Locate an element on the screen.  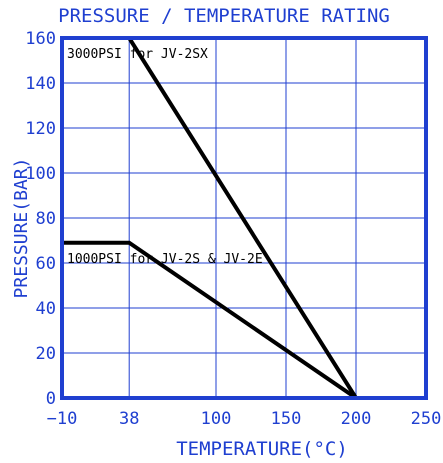
y-tick-label: 60 is located at coordinates (46, 264).